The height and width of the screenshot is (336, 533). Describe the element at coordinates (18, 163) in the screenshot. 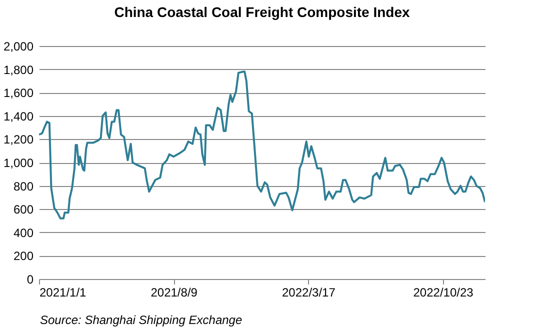

I see `y-tick-label: 1,000` at that location.